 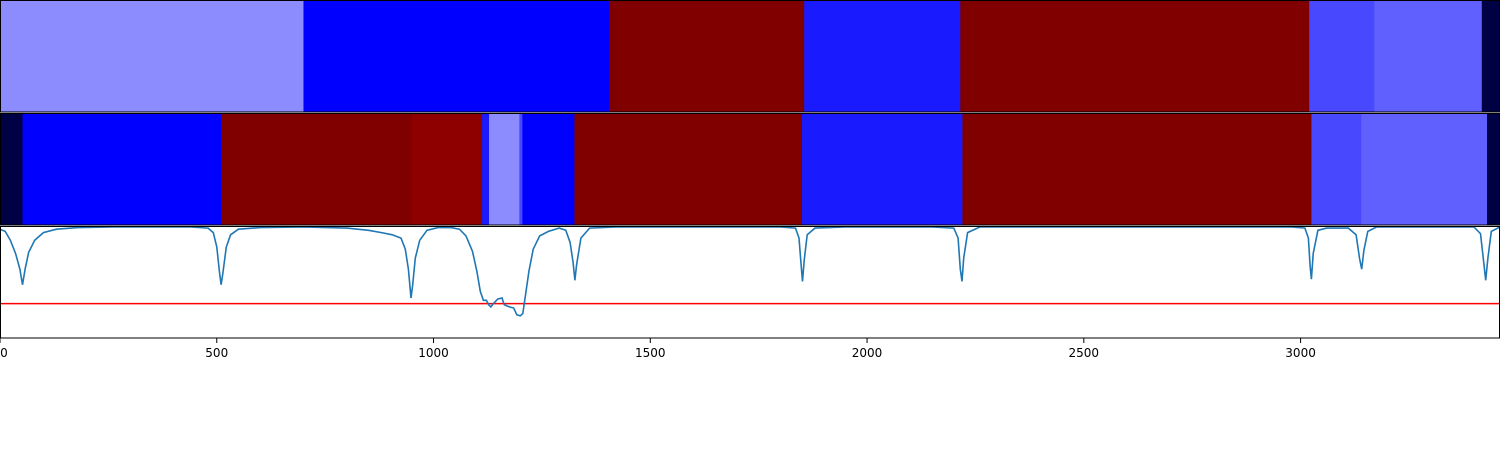 What do you see at coordinates (4, 353) in the screenshot?
I see `x-tick-label-0: 0` at bounding box center [4, 353].